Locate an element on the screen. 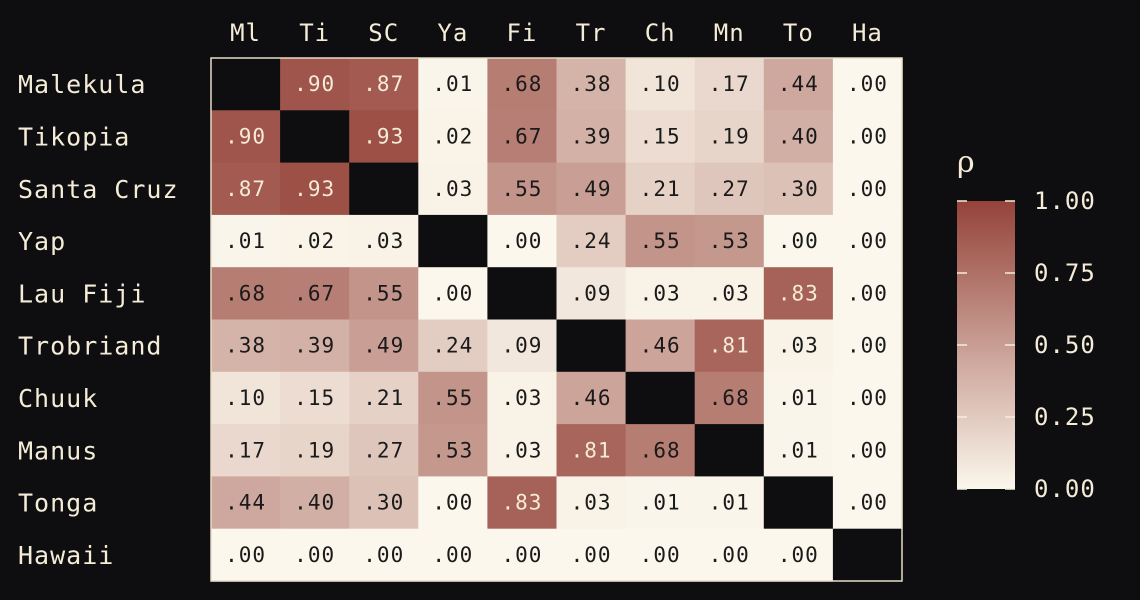 The image size is (1140, 600). cell-value-label: .68 is located at coordinates (729, 398).